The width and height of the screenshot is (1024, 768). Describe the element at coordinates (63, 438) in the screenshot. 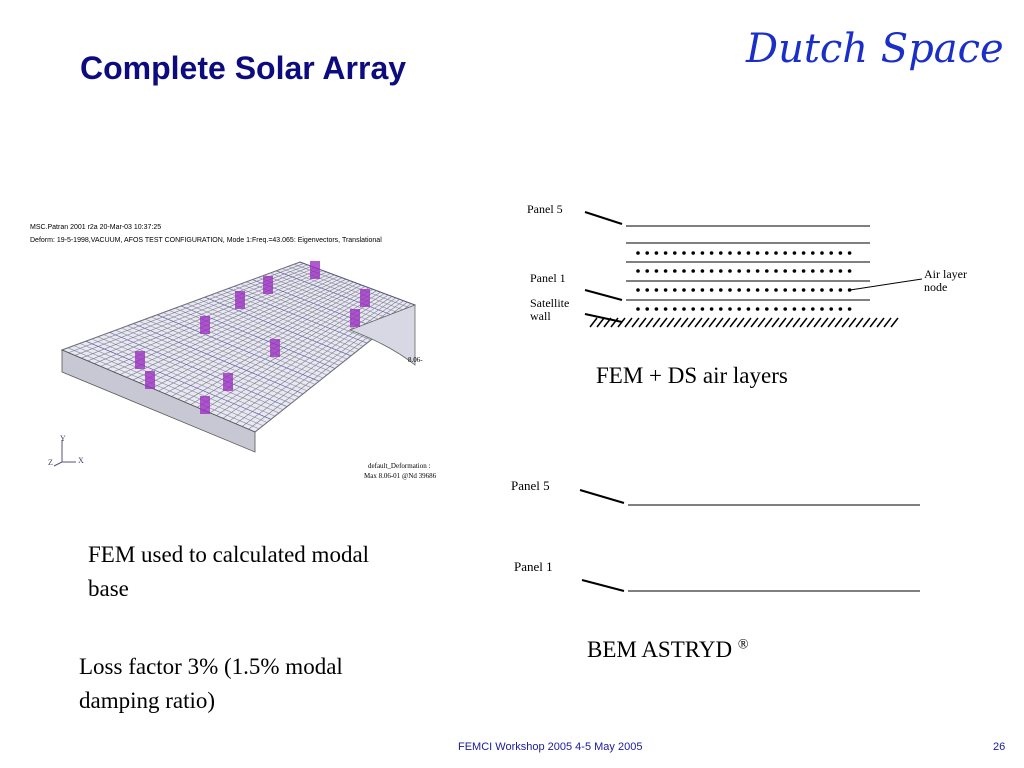

I see `axis-label: Y` at that location.